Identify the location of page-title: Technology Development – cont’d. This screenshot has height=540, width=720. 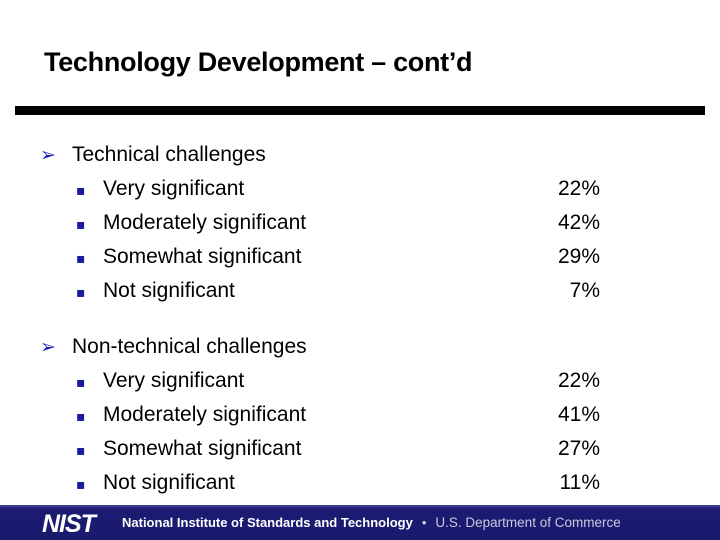
(258, 62).